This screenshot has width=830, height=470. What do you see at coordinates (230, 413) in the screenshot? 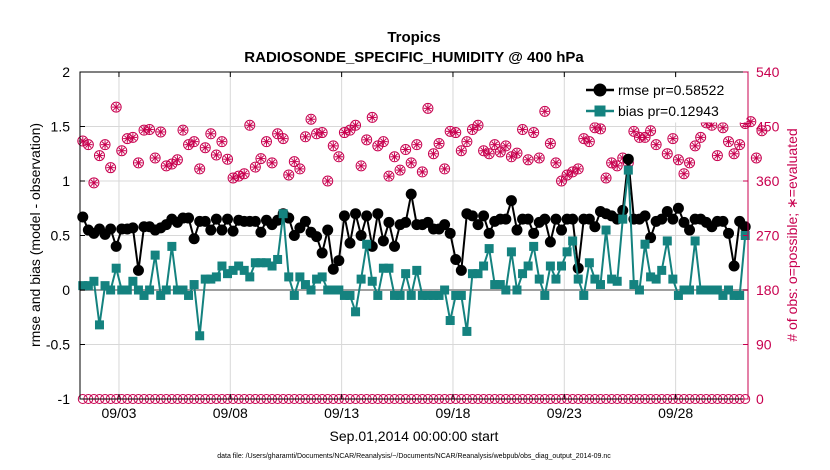
I see `x-tick-label-1: 09/08` at bounding box center [230, 413].